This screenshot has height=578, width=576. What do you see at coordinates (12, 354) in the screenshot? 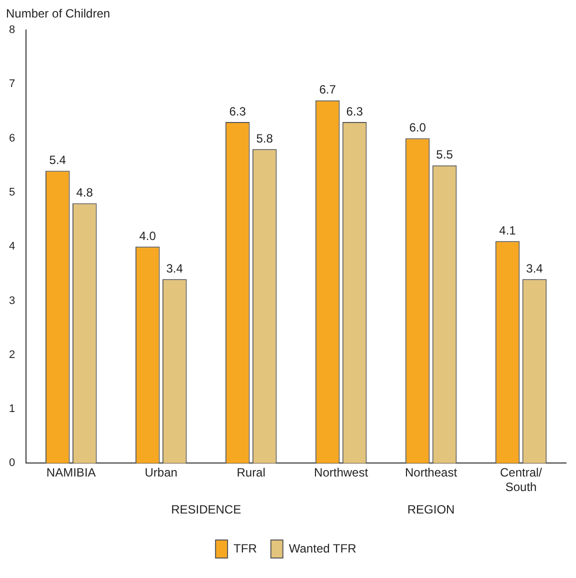
I see `y-tick-label: 2` at bounding box center [12, 354].